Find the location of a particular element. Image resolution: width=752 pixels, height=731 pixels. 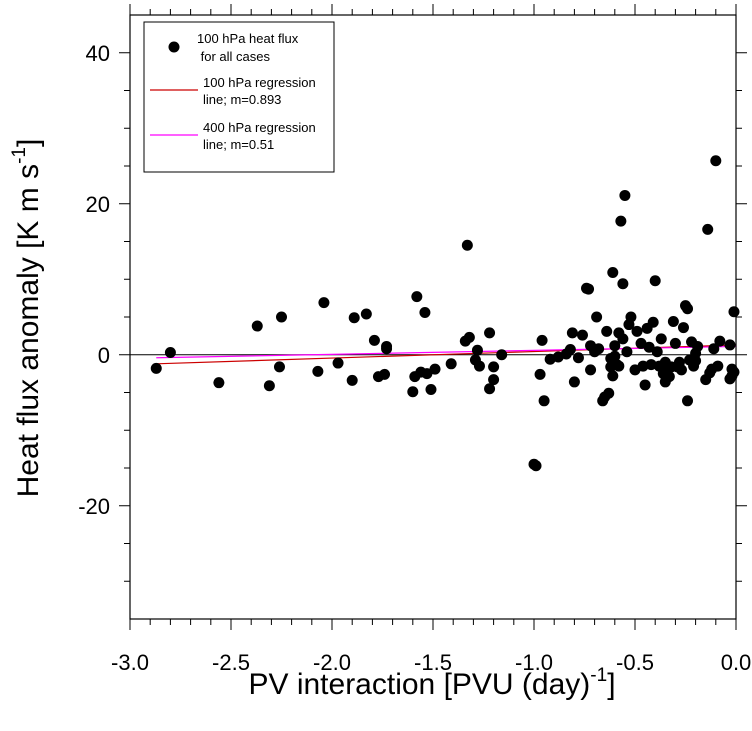

x-tick-label: -1.0 is located at coordinates (534, 662).